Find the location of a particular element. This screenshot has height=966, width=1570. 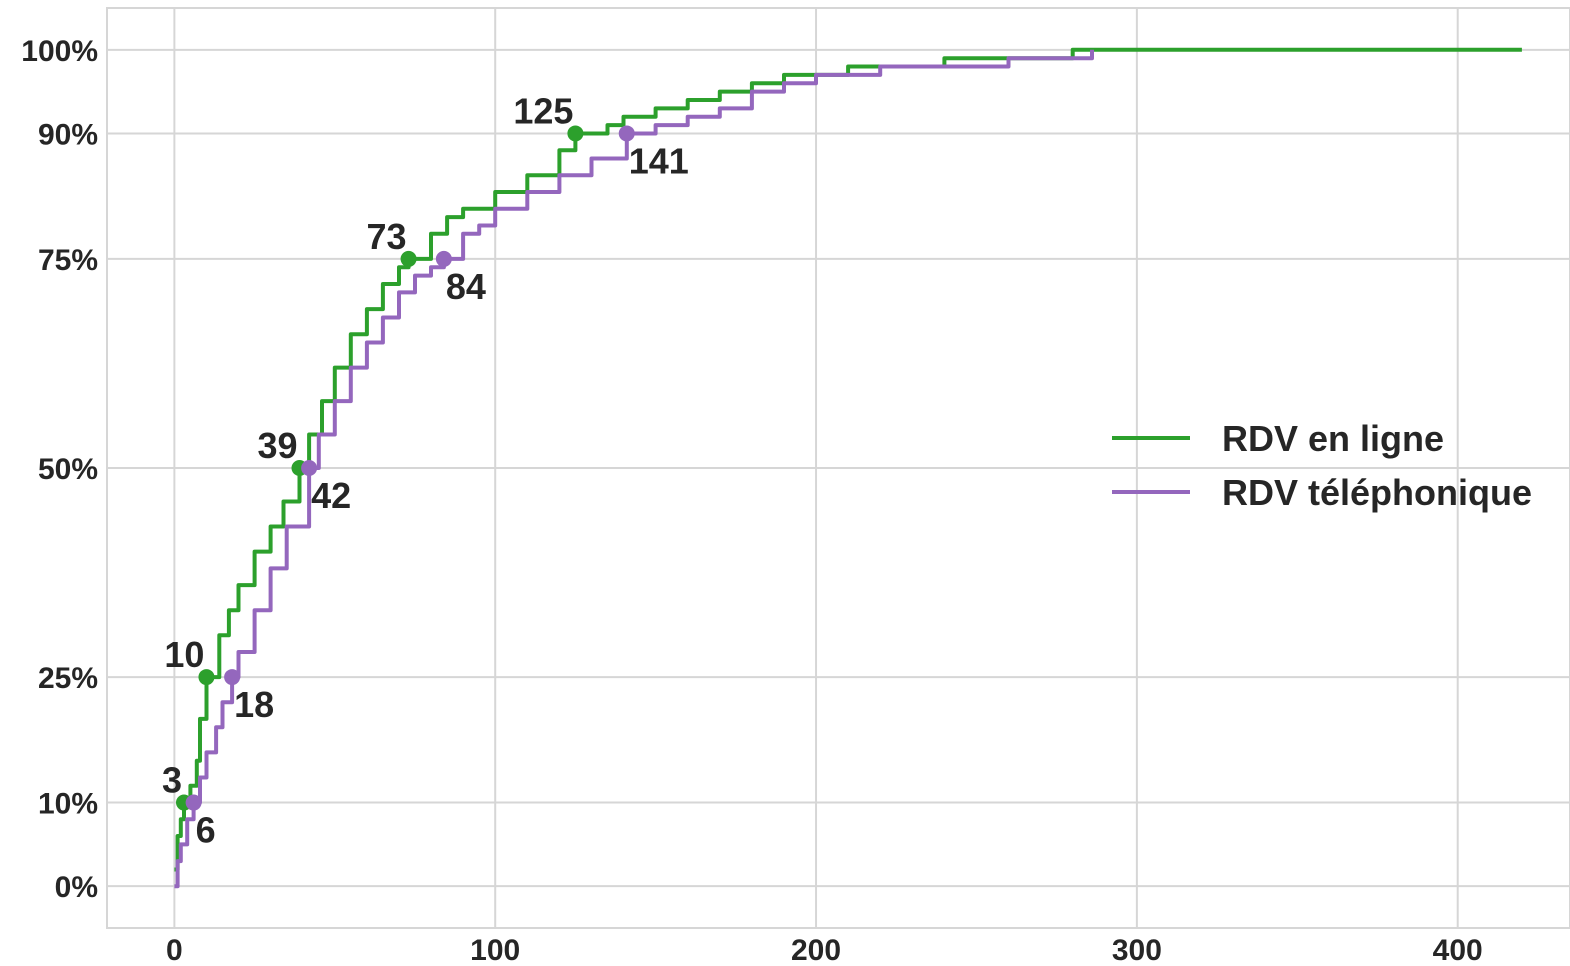

quantile-label: 18 is located at coordinates (254, 704).